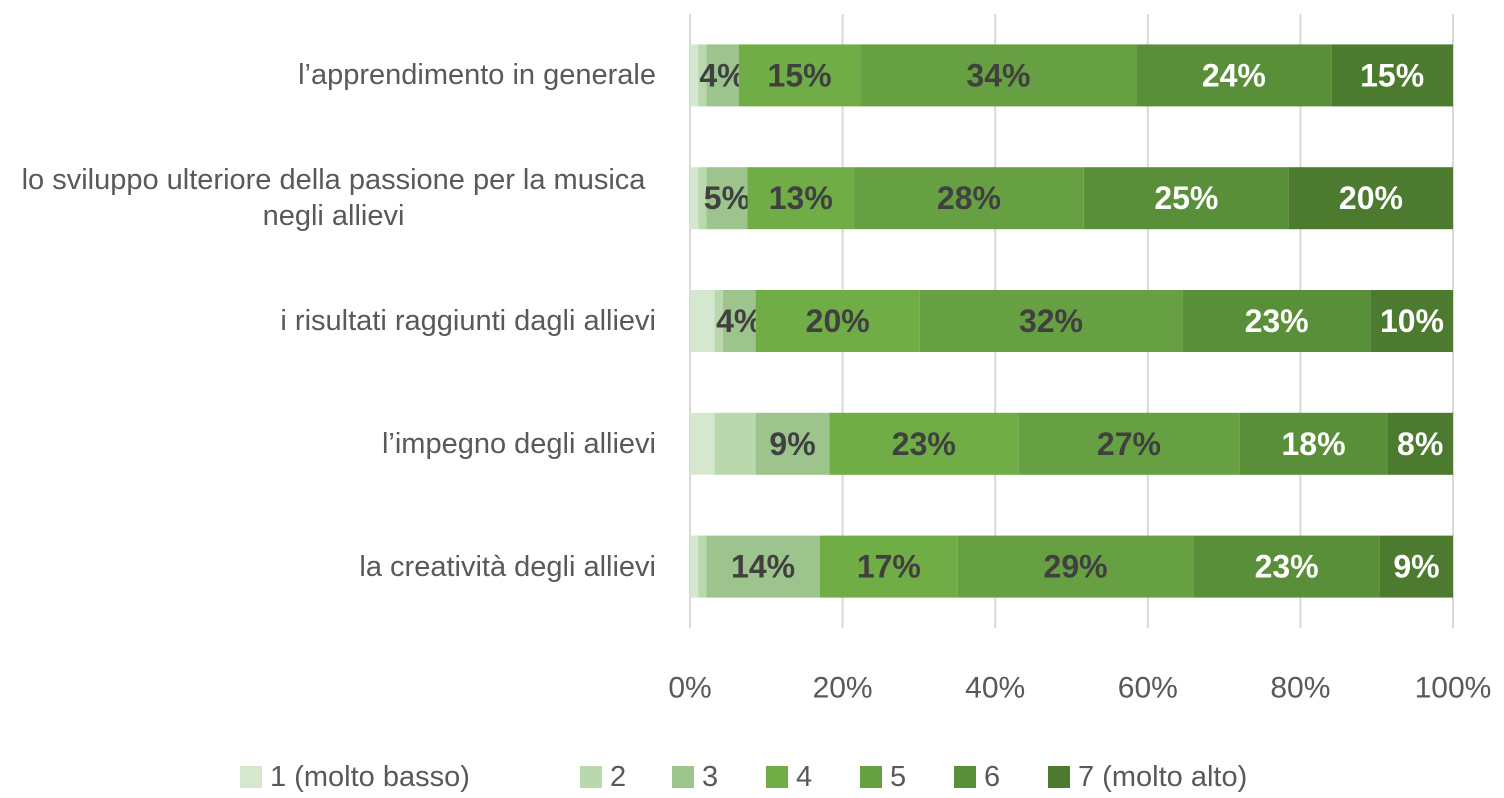 The height and width of the screenshot is (798, 1504). Describe the element at coordinates (477, 75) in the screenshot. I see `category-text: l’apprendimento in generale` at that location.